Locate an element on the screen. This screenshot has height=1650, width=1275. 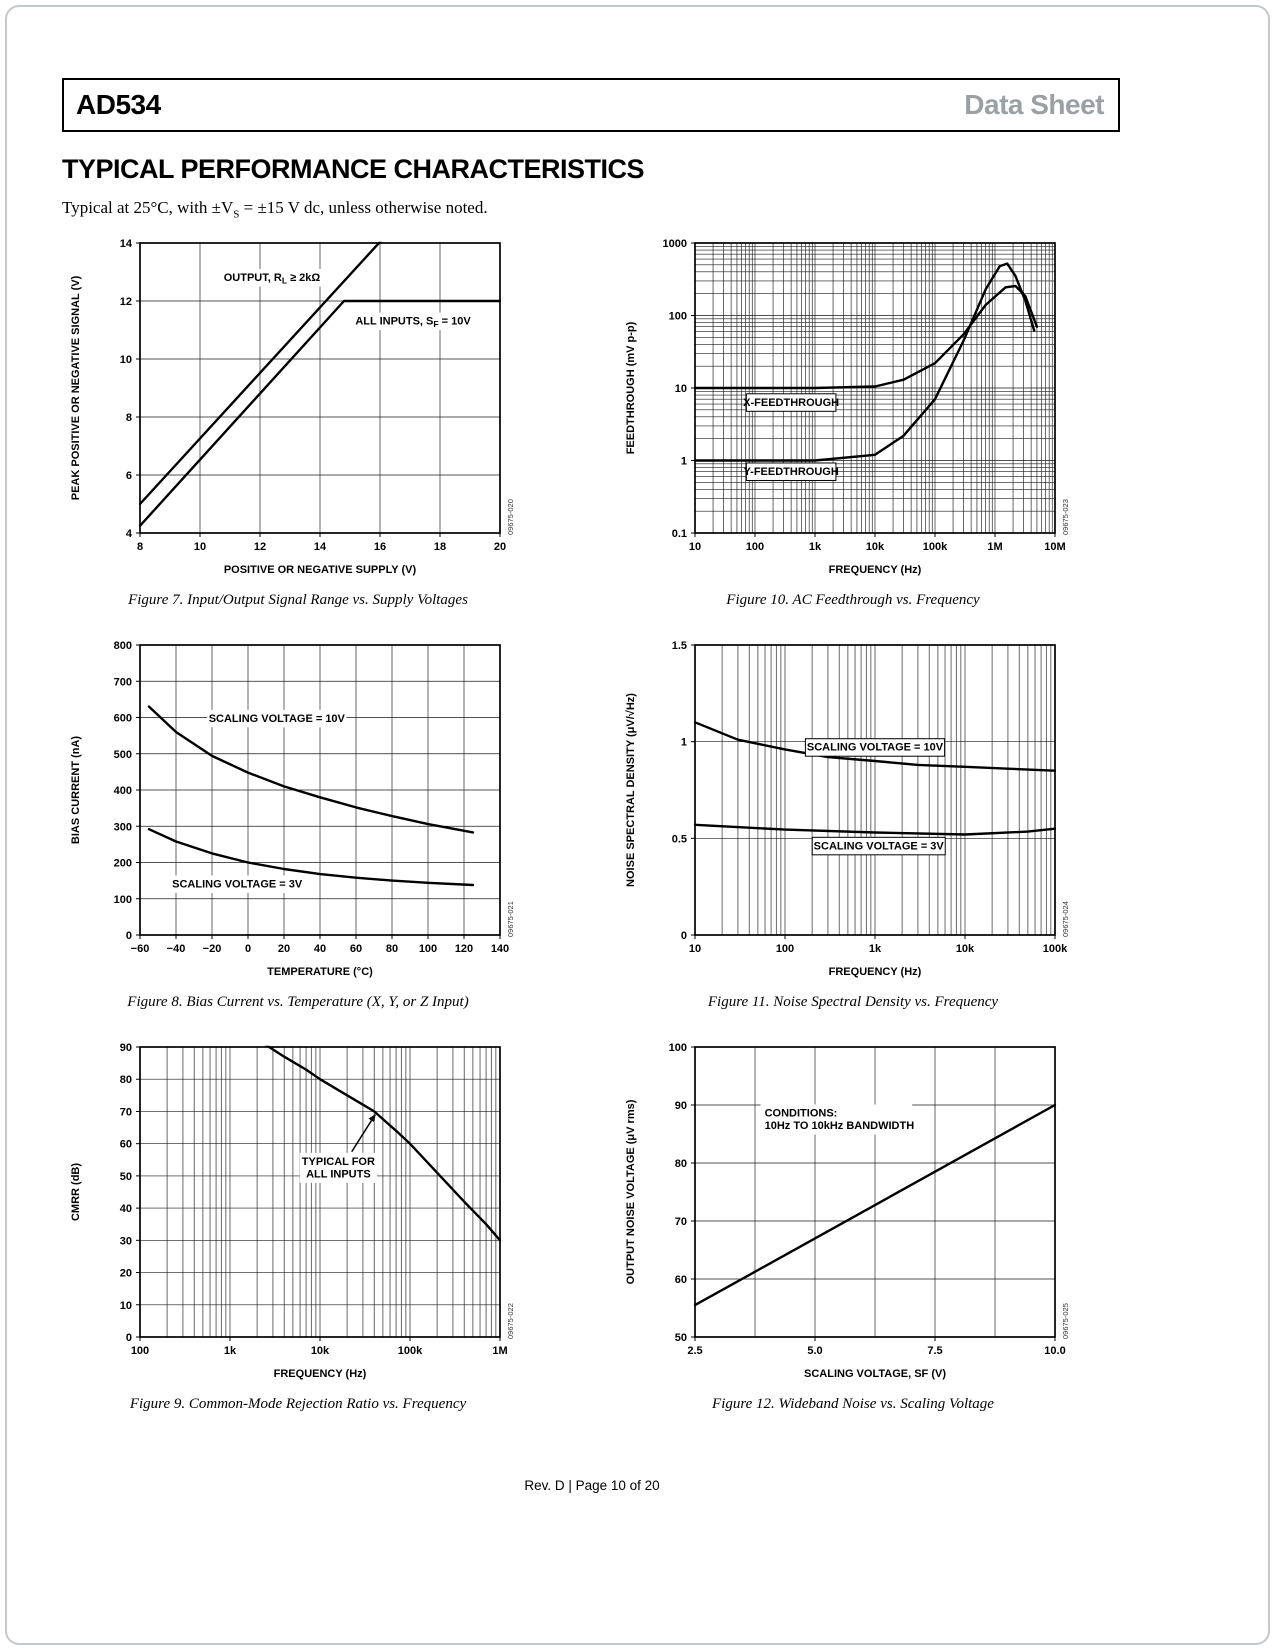
masthead: AD534 Data Sheet is located at coordinates (591, 105).